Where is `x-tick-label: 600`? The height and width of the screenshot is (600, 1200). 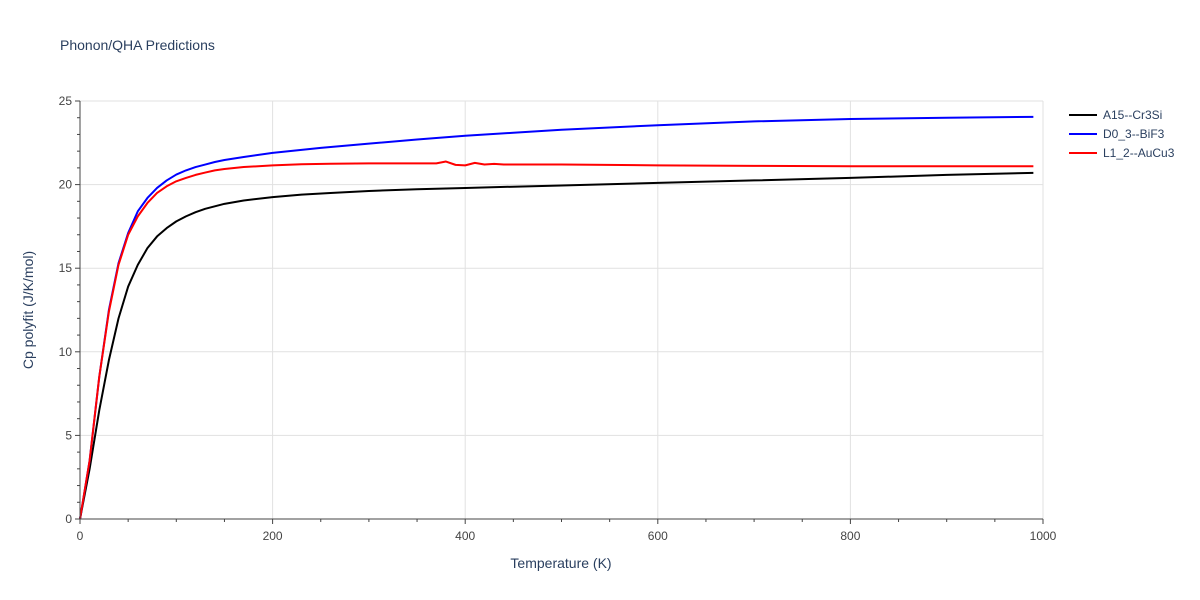
x-tick-label: 600 is located at coordinates (658, 536).